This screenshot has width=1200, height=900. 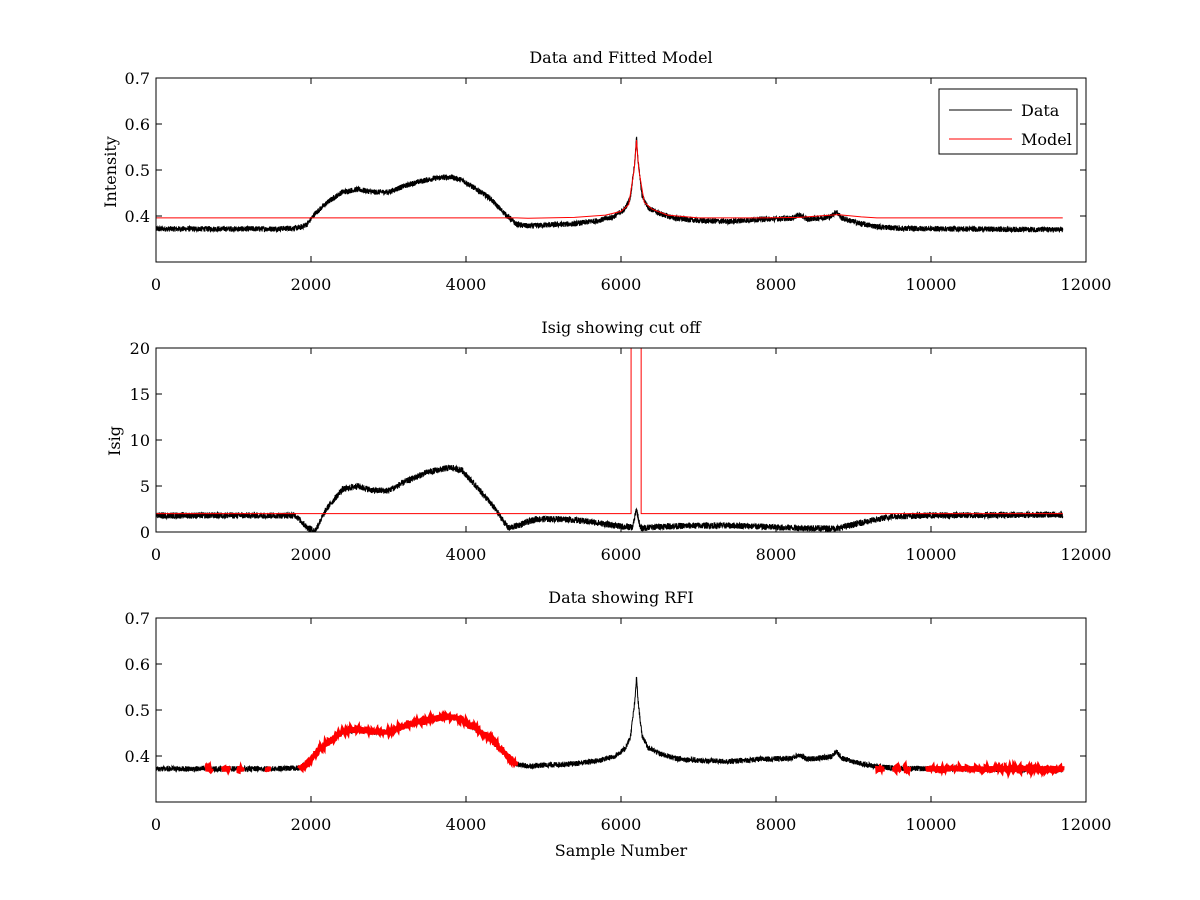 I want to click on y-tick-label: 15, so click(x=140, y=394).